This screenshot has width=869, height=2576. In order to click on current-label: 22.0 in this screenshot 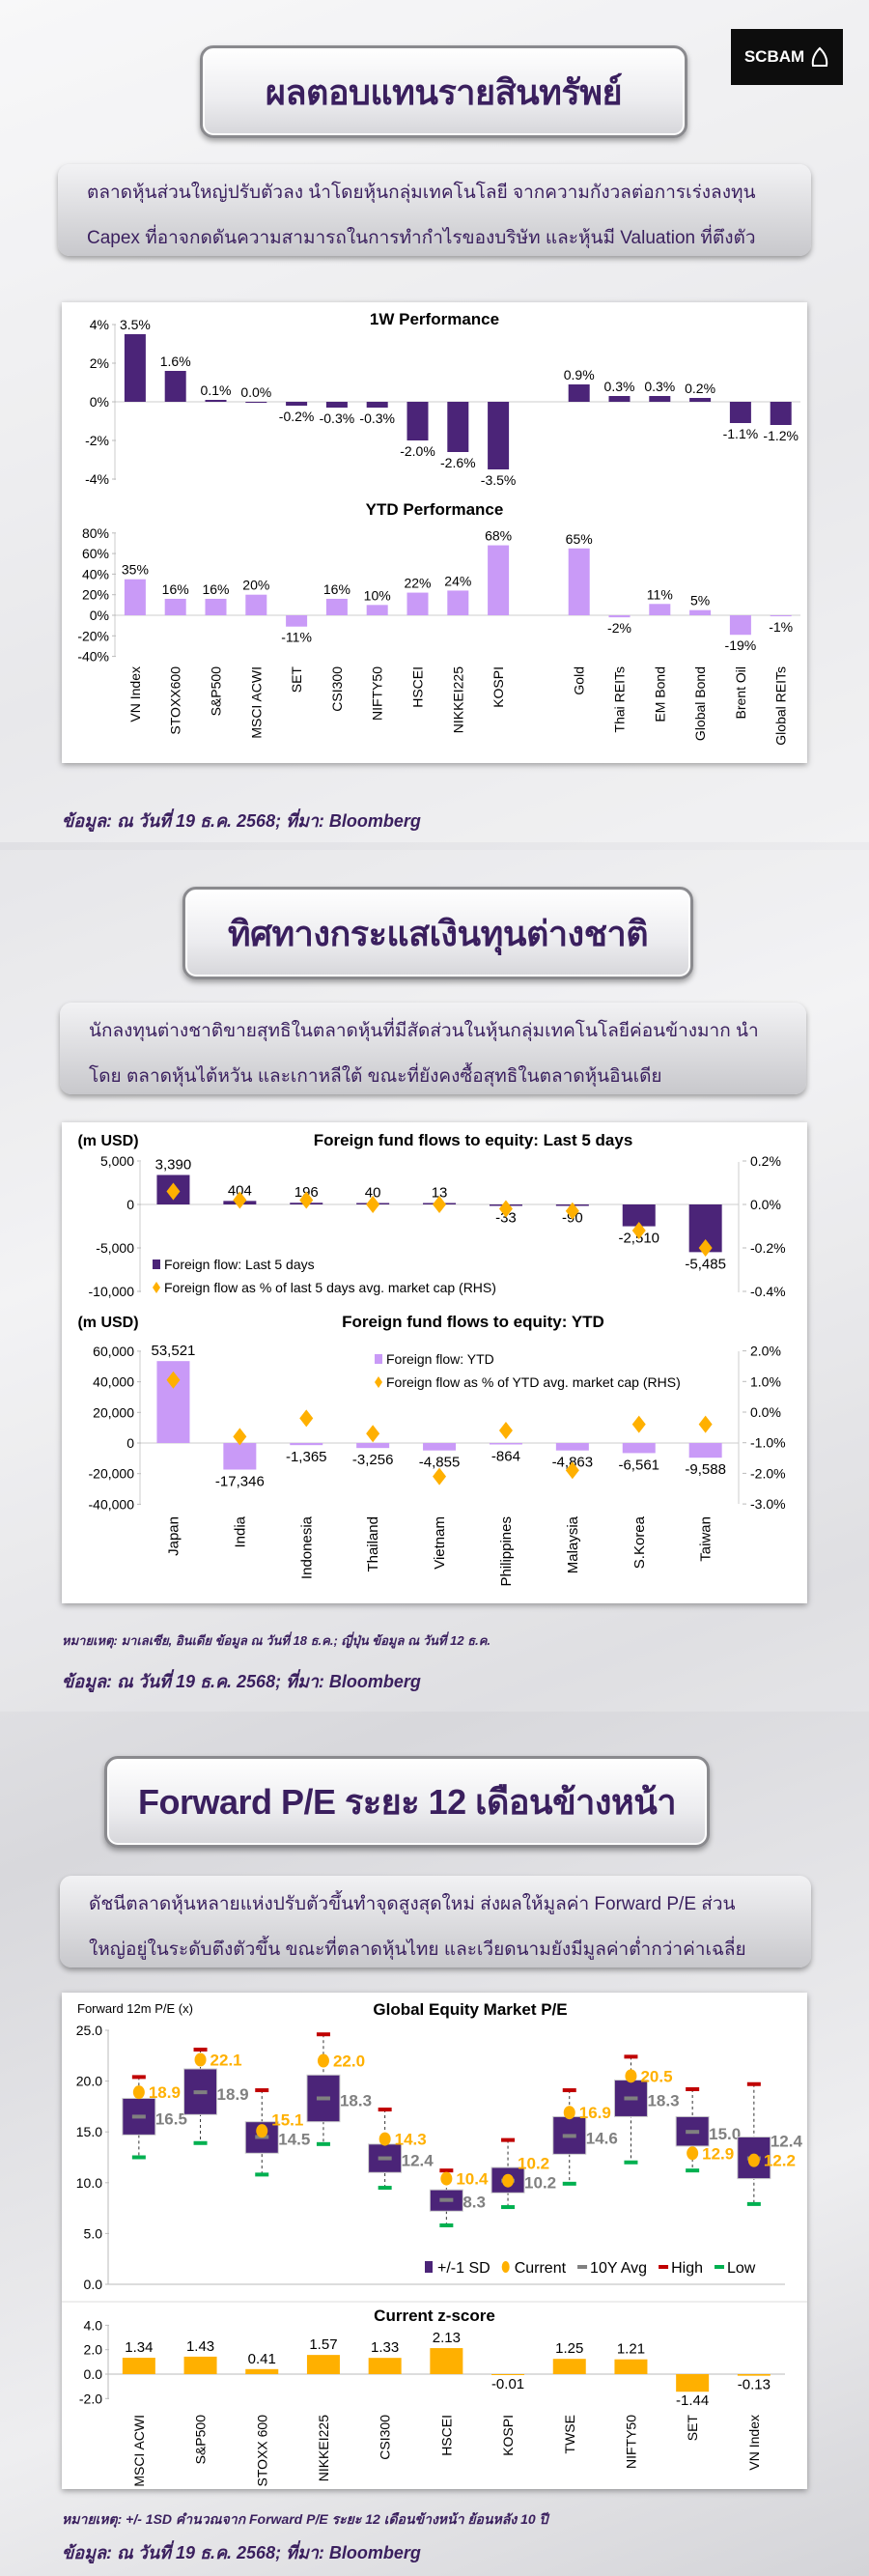, I will do `click(349, 2061)`.